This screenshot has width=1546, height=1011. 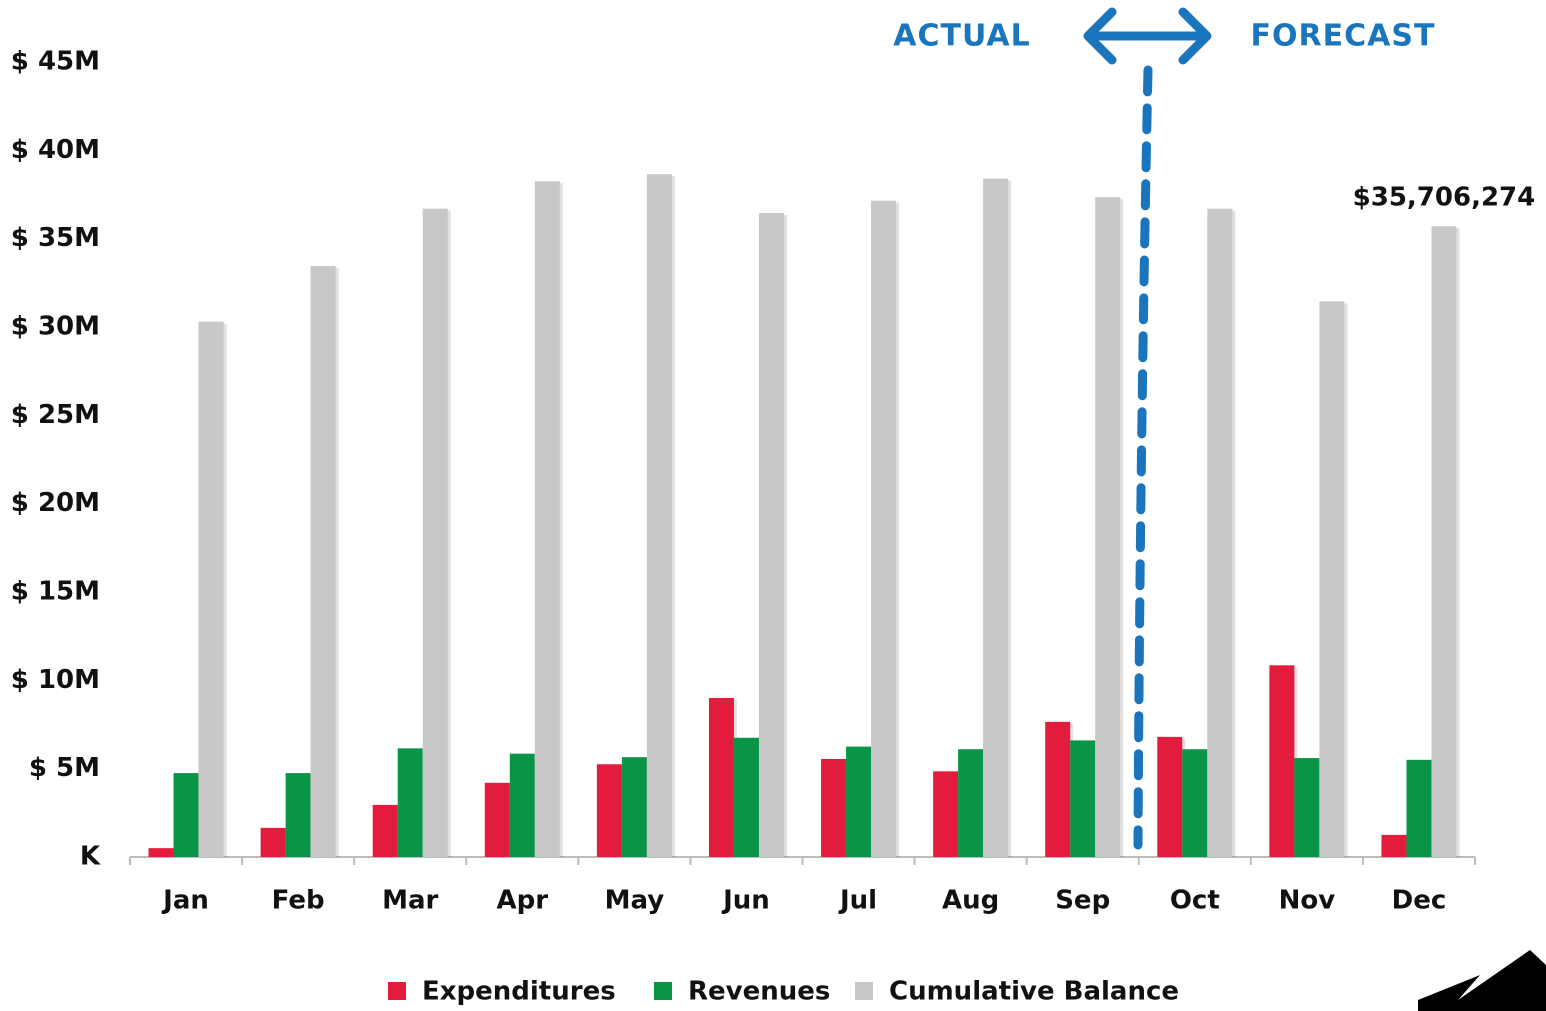 I want to click on data-label: $35,706,274, so click(x=1444, y=198).